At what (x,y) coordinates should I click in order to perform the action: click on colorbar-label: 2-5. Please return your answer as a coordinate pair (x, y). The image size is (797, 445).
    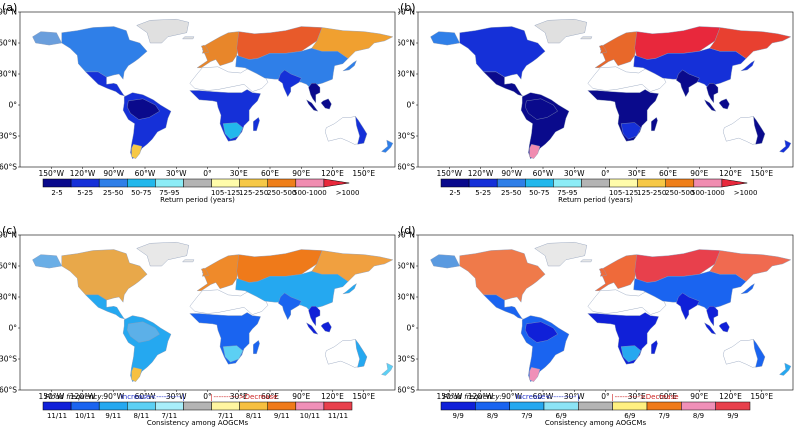
    Looking at the image, I should click on (56, 193).